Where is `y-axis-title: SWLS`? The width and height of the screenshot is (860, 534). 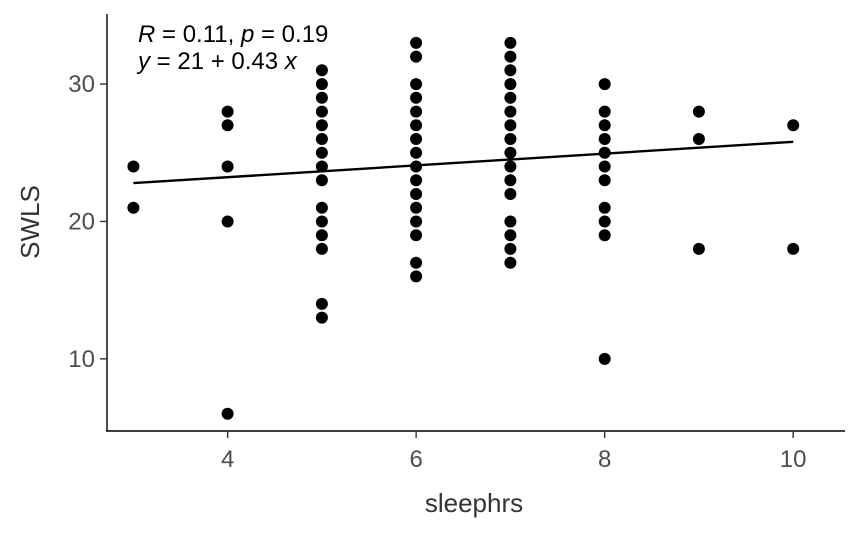
y-axis-title: SWLS is located at coordinates (30, 222).